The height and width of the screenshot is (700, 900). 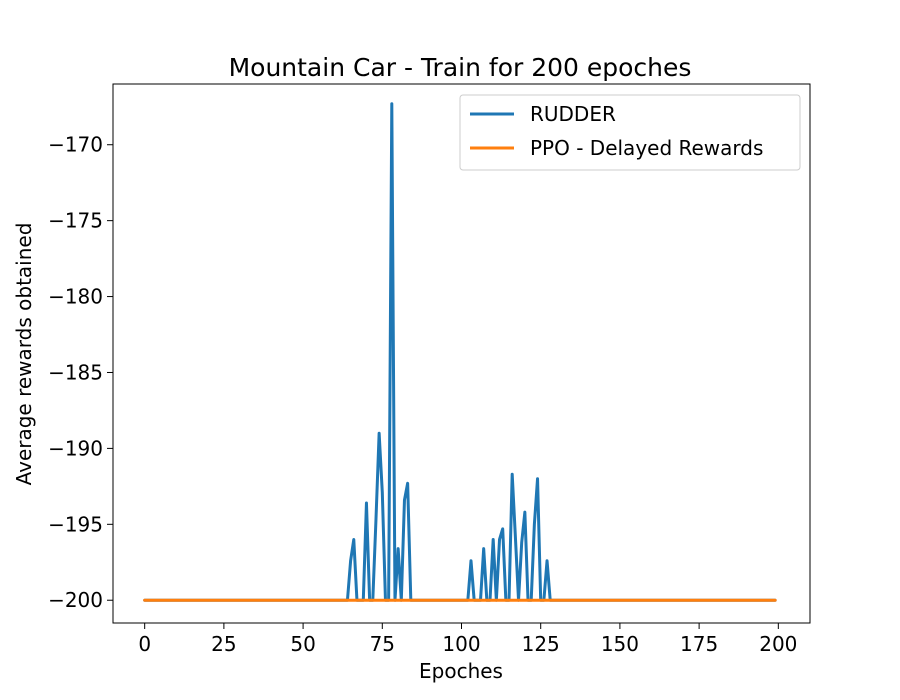 I want to click on legend-label-1: PPO - Delayed Rewards, so click(x=646, y=148).